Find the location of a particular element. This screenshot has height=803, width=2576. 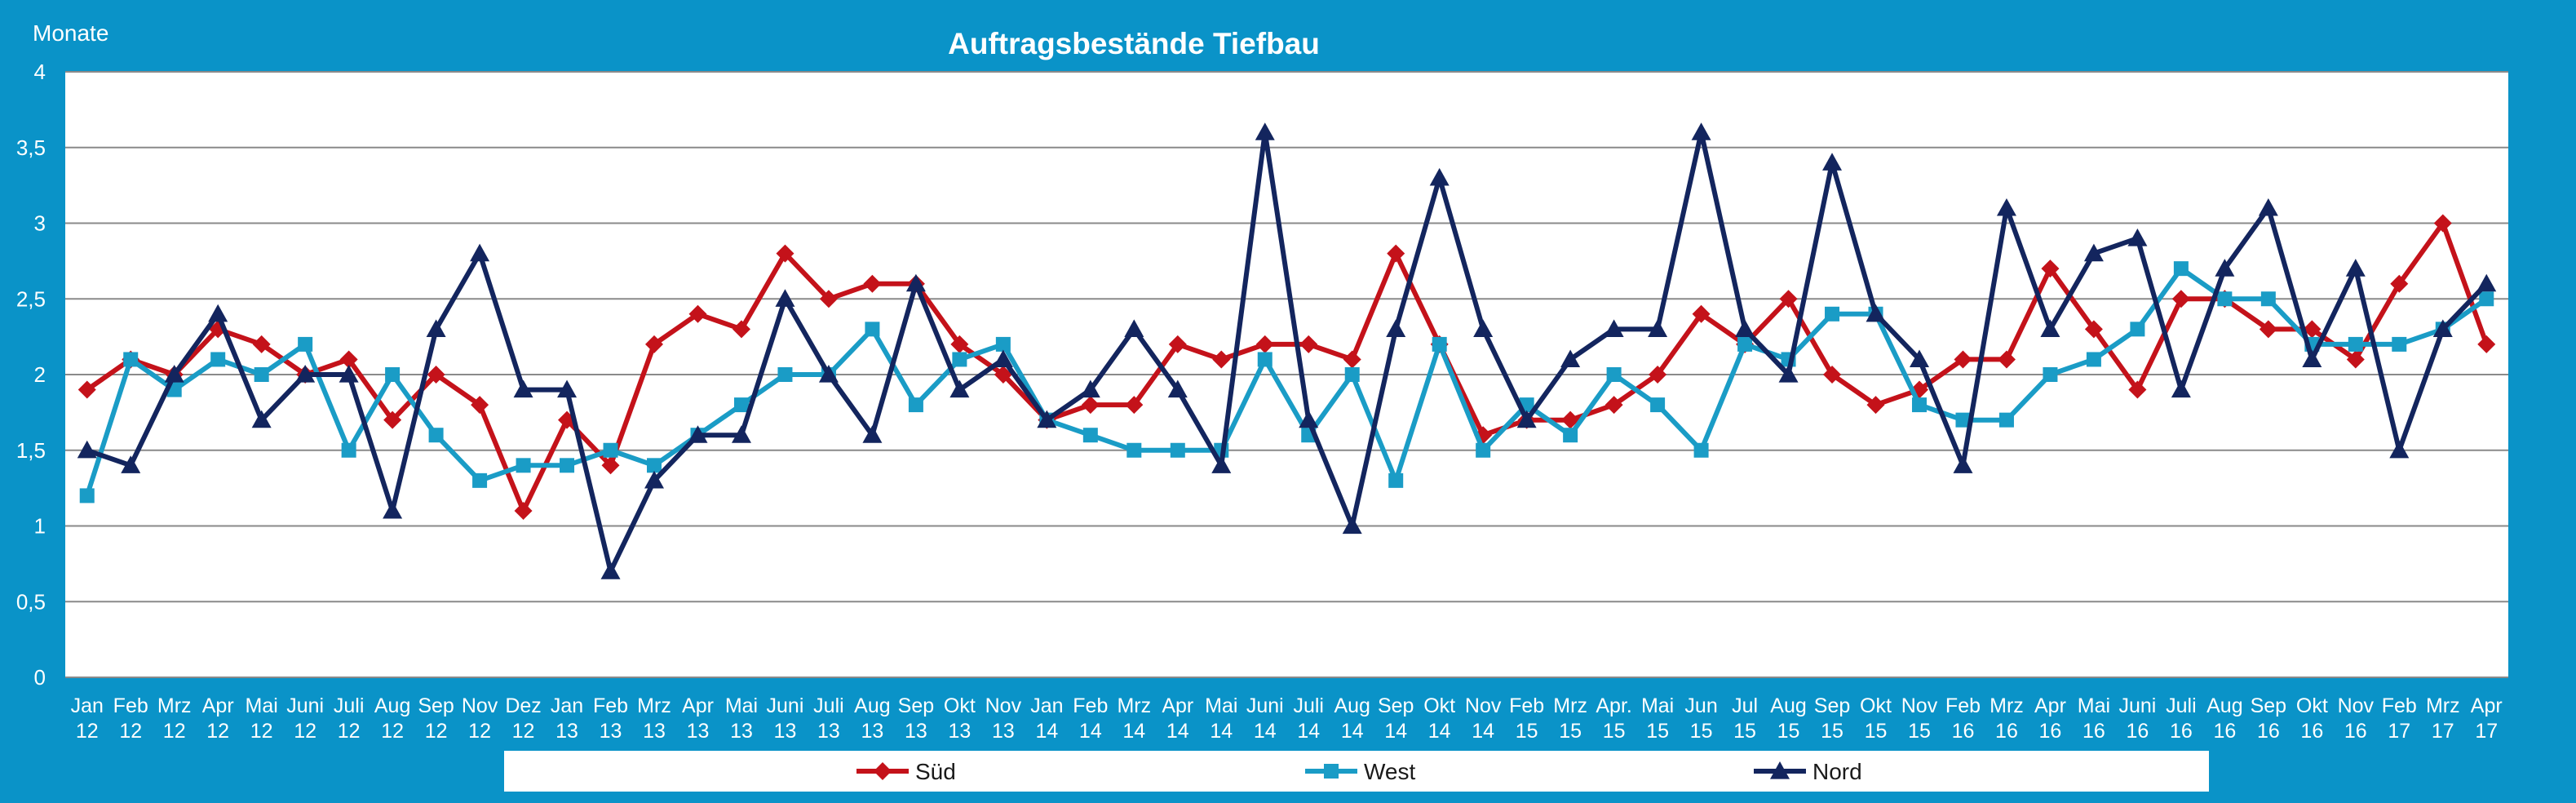

x-tick-label-month: Dez is located at coordinates (523, 705).